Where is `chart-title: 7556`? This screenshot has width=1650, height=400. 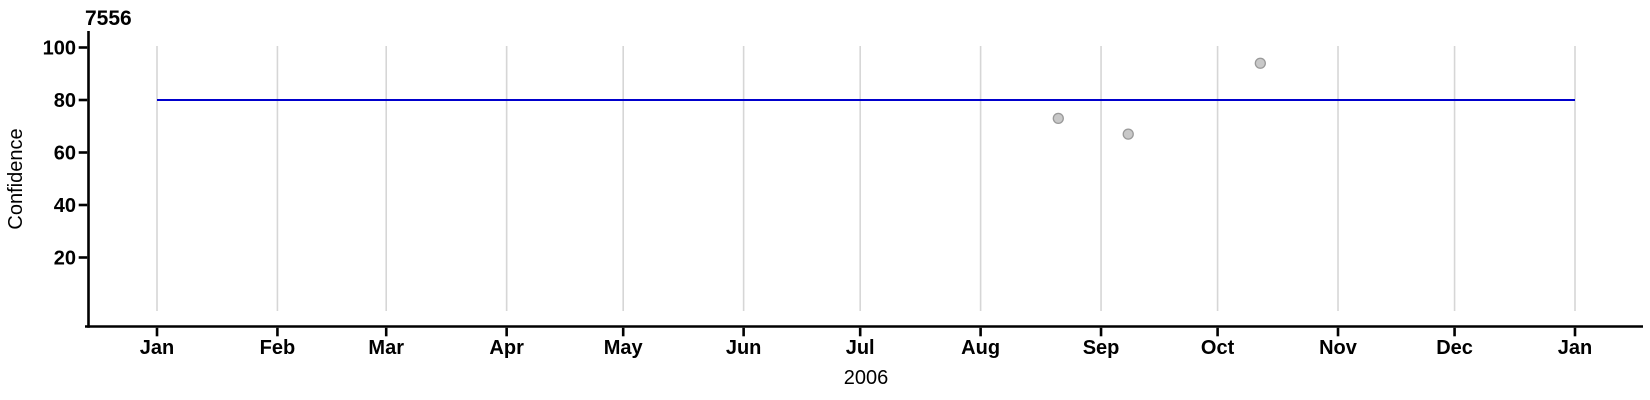 chart-title: 7556 is located at coordinates (108, 18).